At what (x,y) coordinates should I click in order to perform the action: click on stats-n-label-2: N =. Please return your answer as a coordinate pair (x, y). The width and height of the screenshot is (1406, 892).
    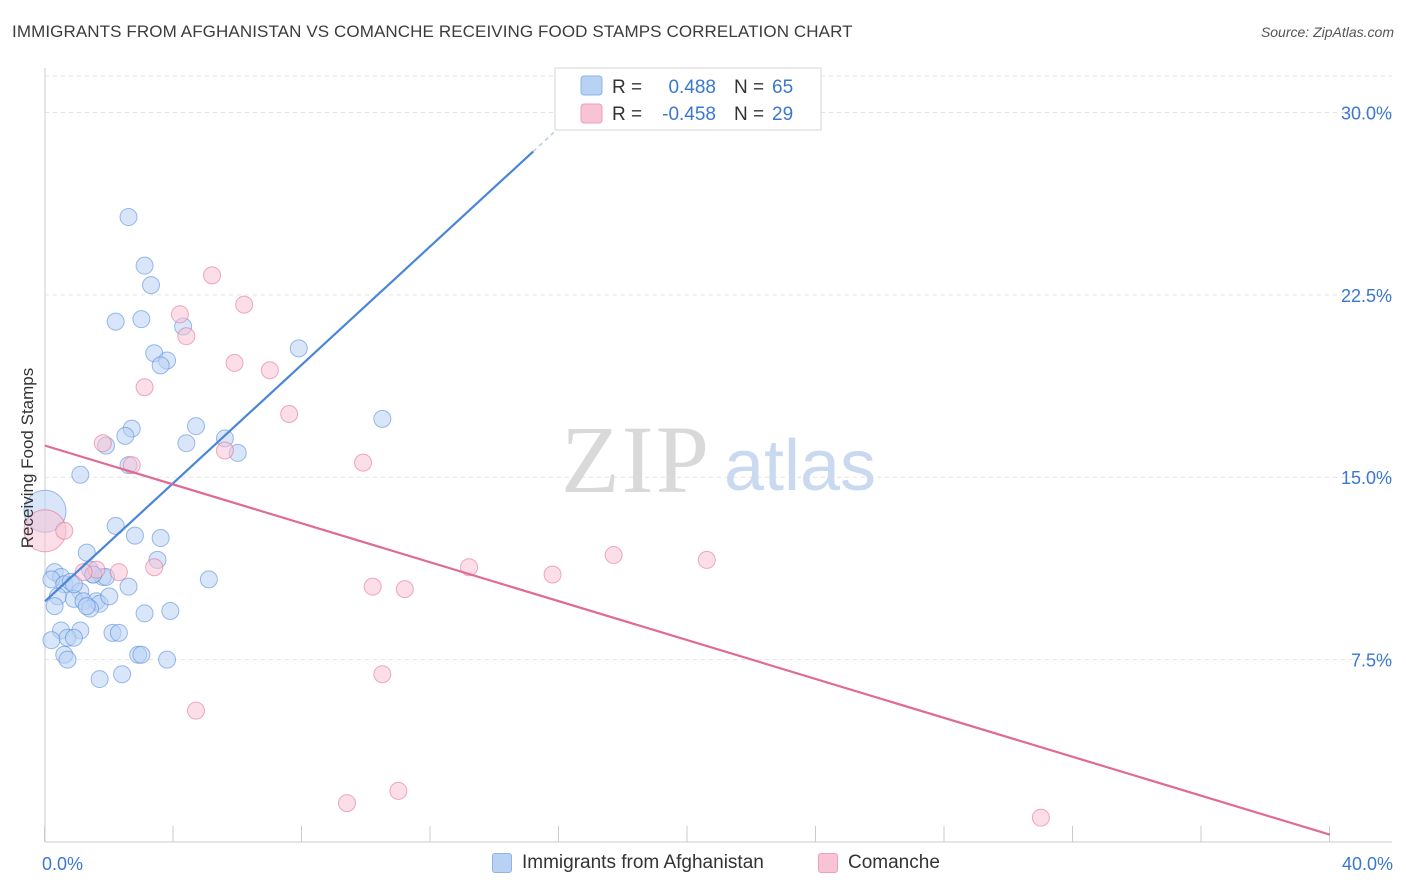
    Looking at the image, I should click on (749, 114).